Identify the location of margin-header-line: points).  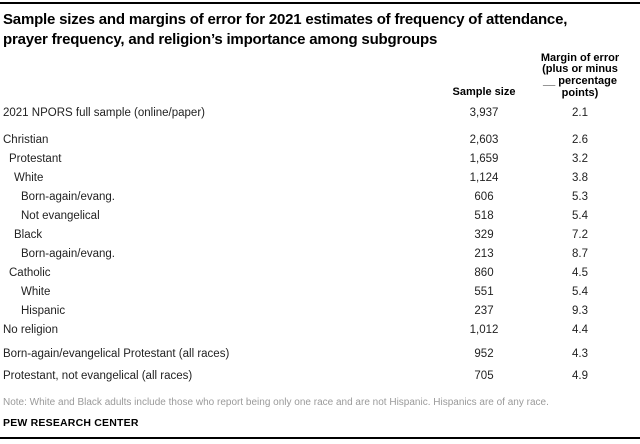
(580, 92).